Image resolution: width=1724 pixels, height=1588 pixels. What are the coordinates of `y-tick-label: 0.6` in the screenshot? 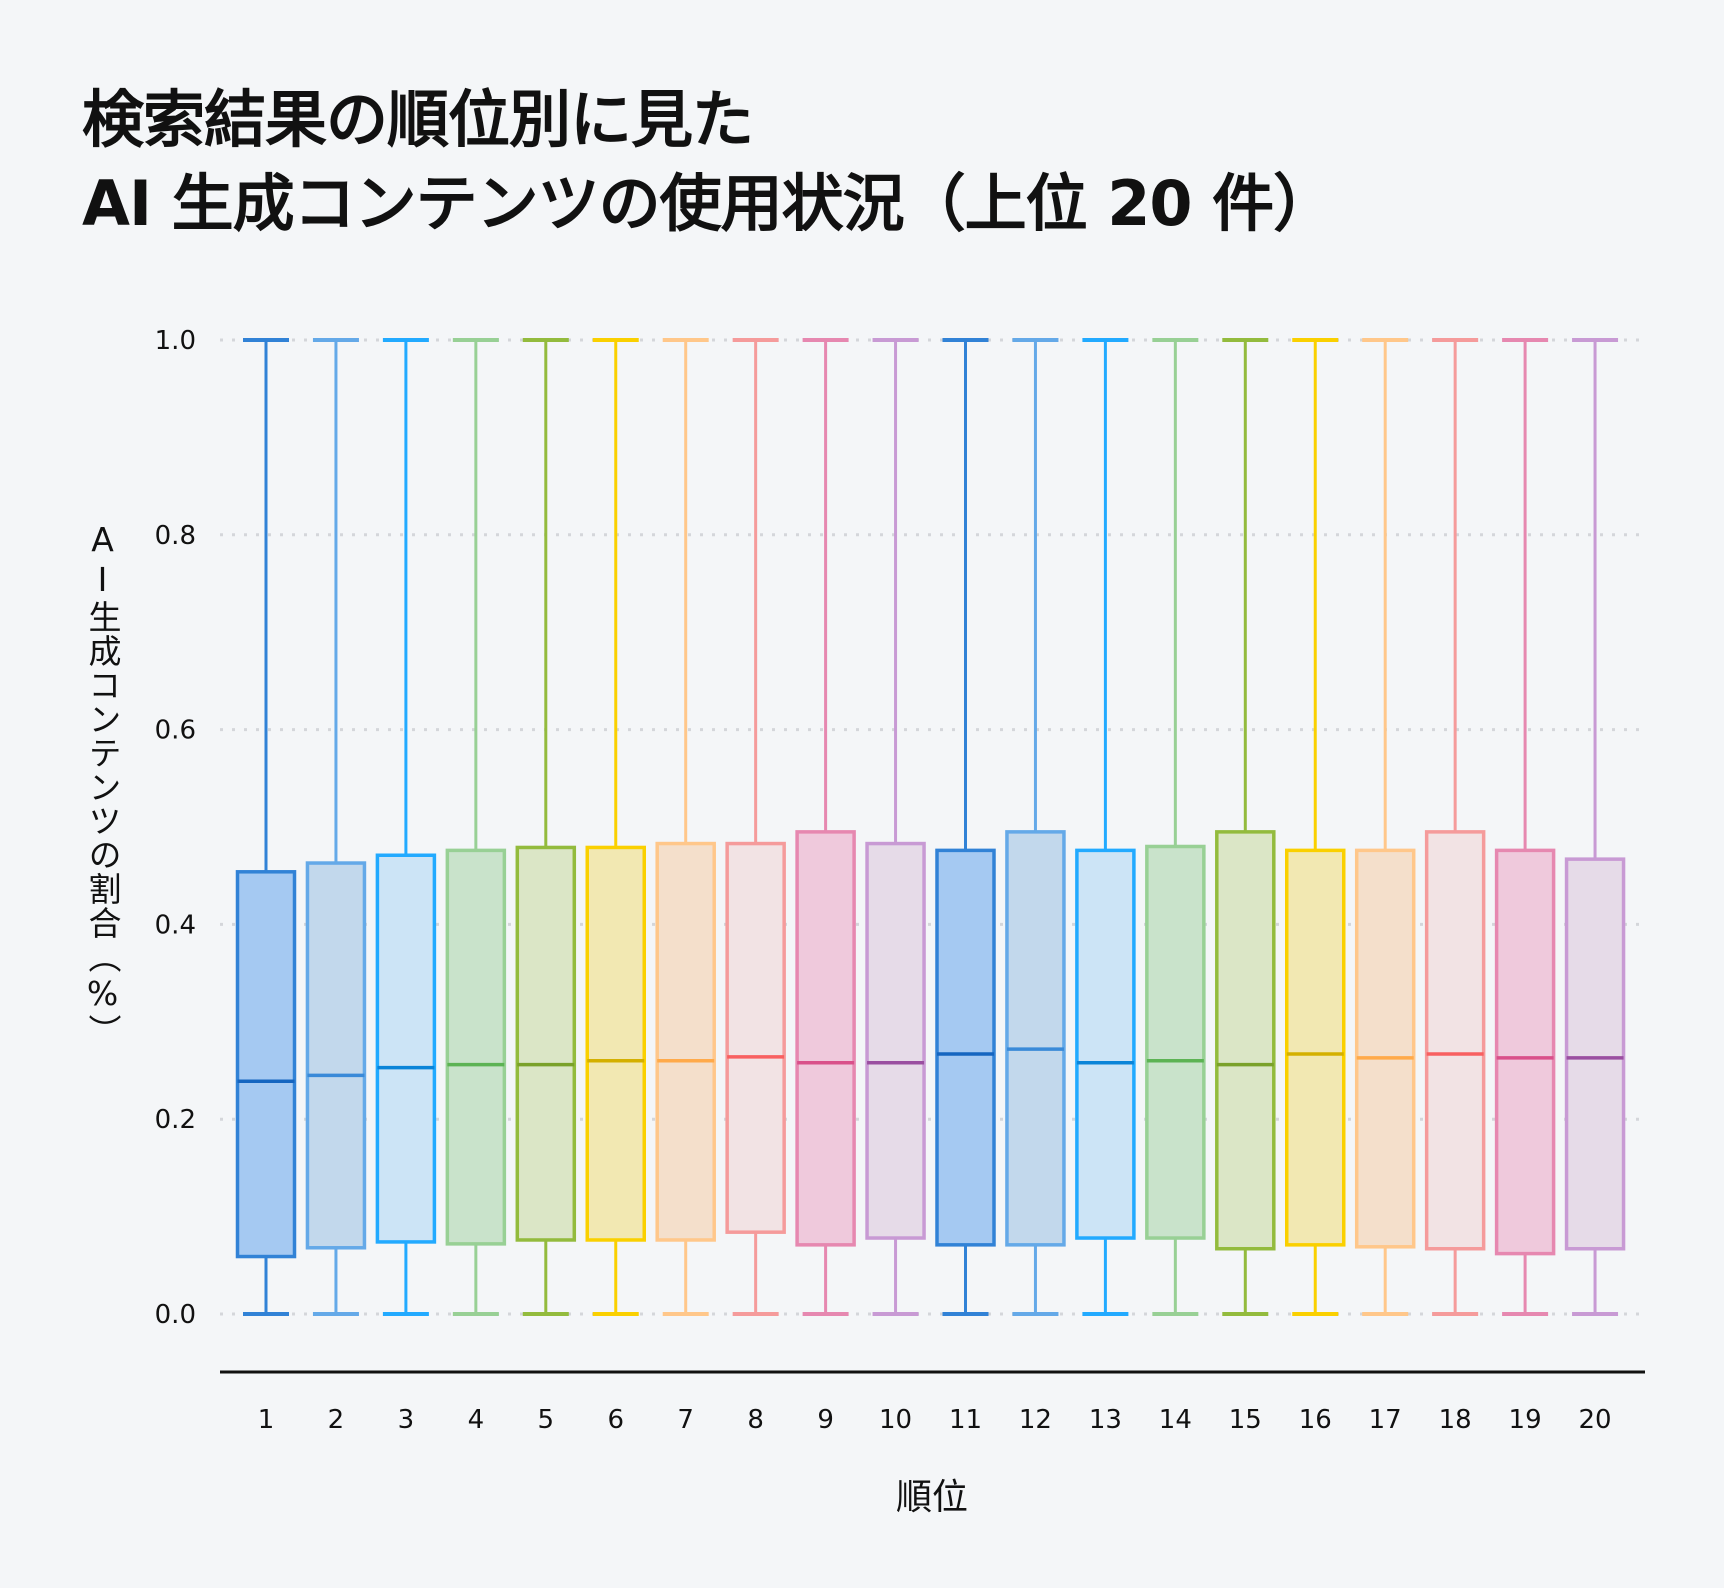 It's located at (175, 731).